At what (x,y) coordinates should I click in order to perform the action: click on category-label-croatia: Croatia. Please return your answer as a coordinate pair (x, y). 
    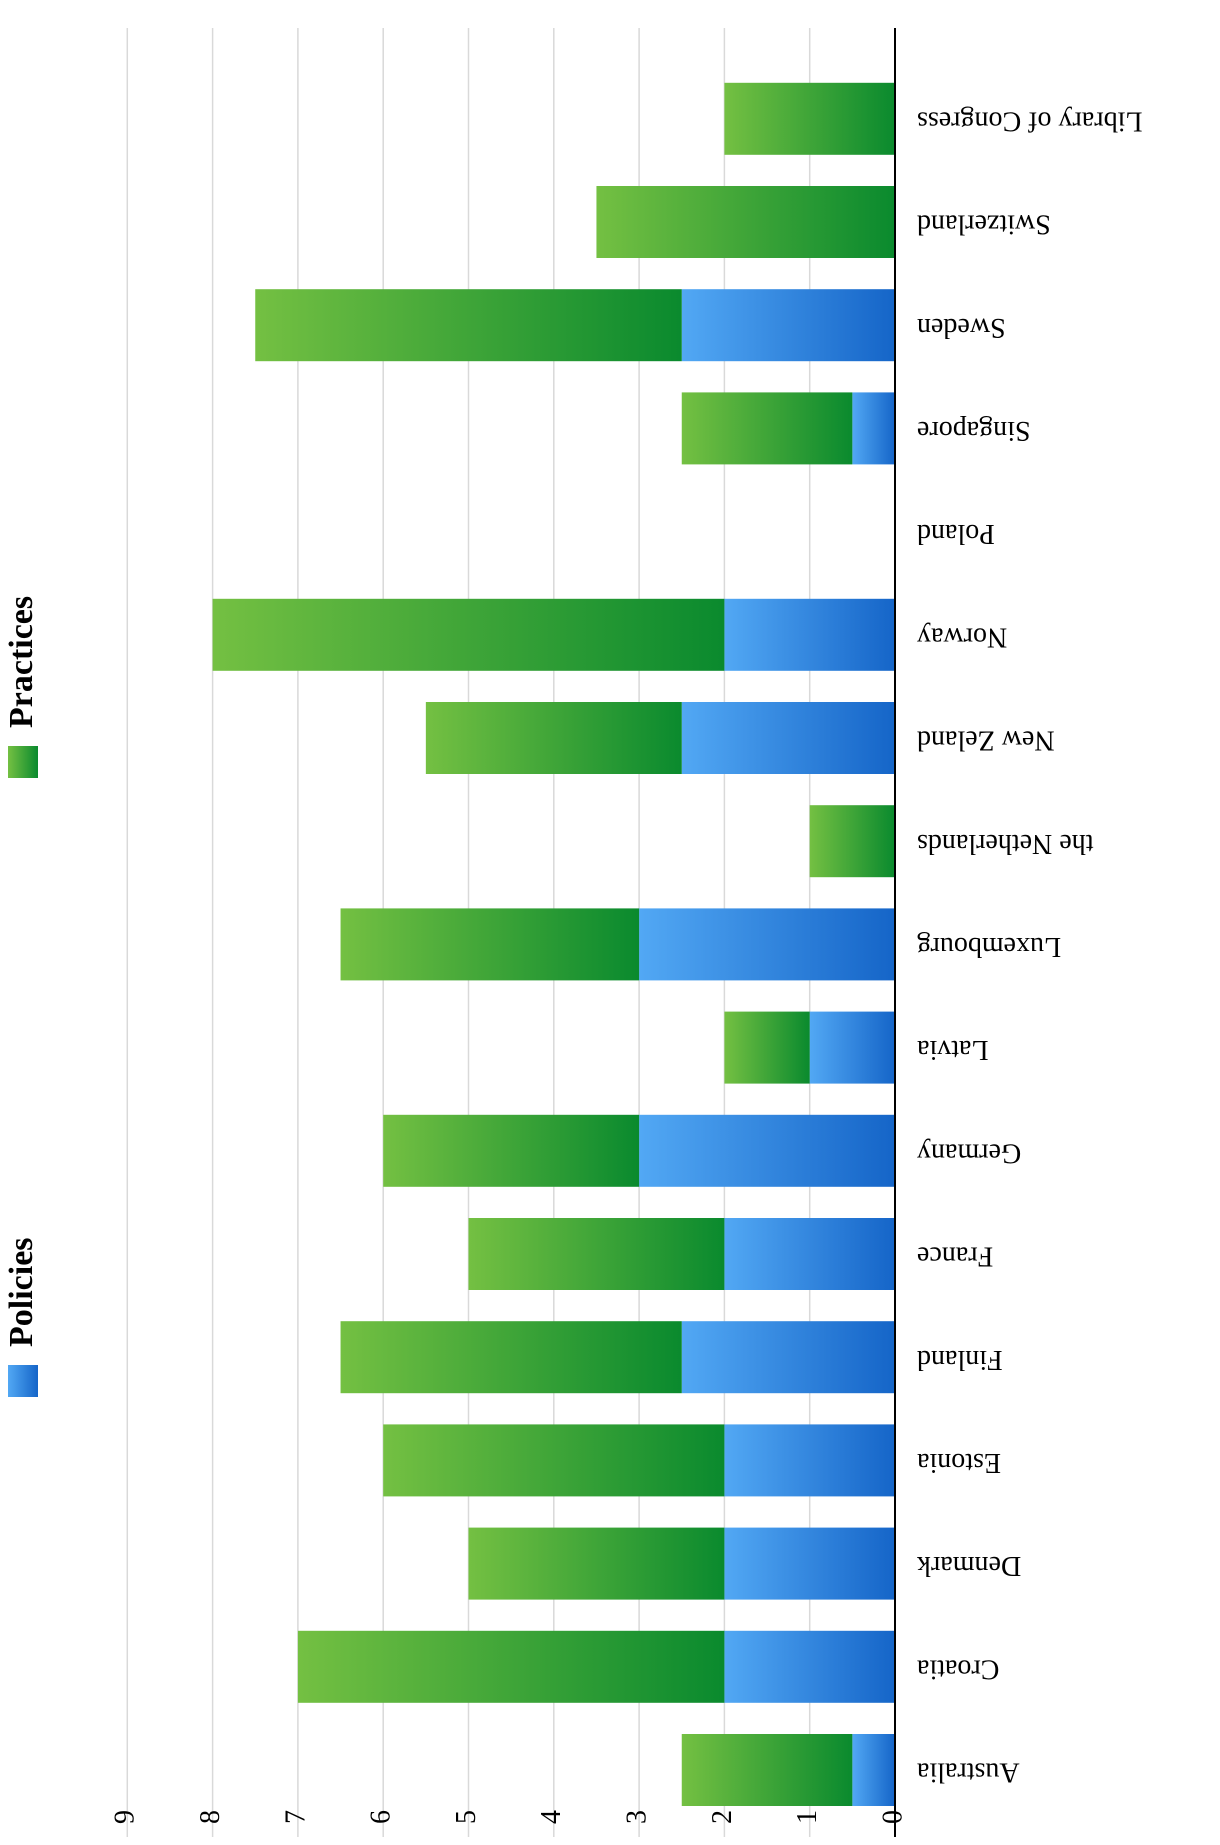
    Looking at the image, I should click on (957, 1668).